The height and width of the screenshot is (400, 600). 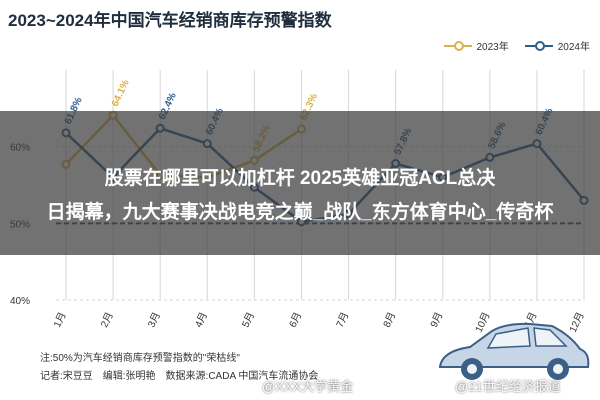 What do you see at coordinates (342, 319) in the screenshot?
I see `x-tick-label: 7月` at bounding box center [342, 319].